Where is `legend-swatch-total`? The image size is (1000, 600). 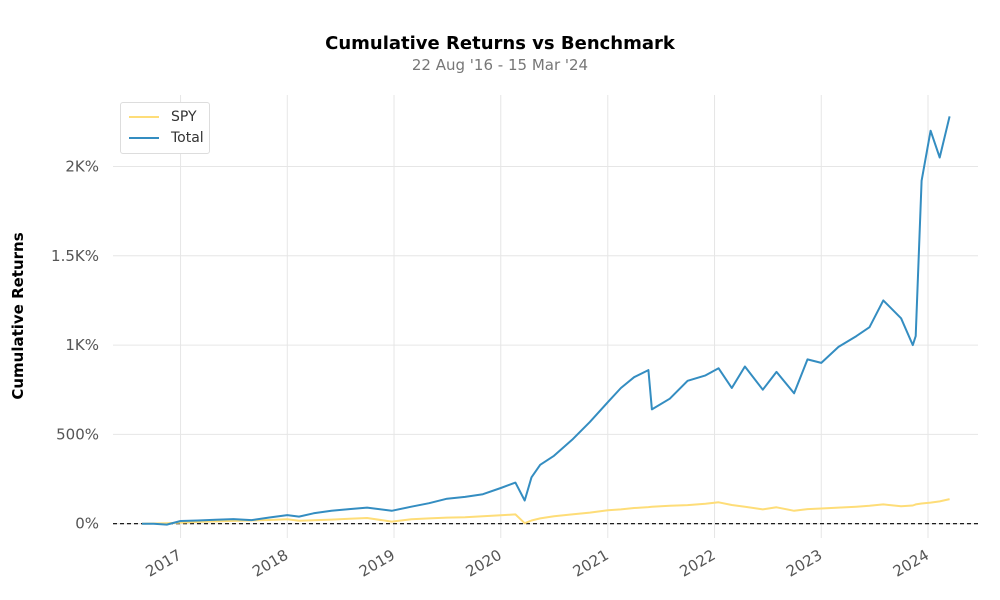
legend-swatch-total is located at coordinates (144, 138).